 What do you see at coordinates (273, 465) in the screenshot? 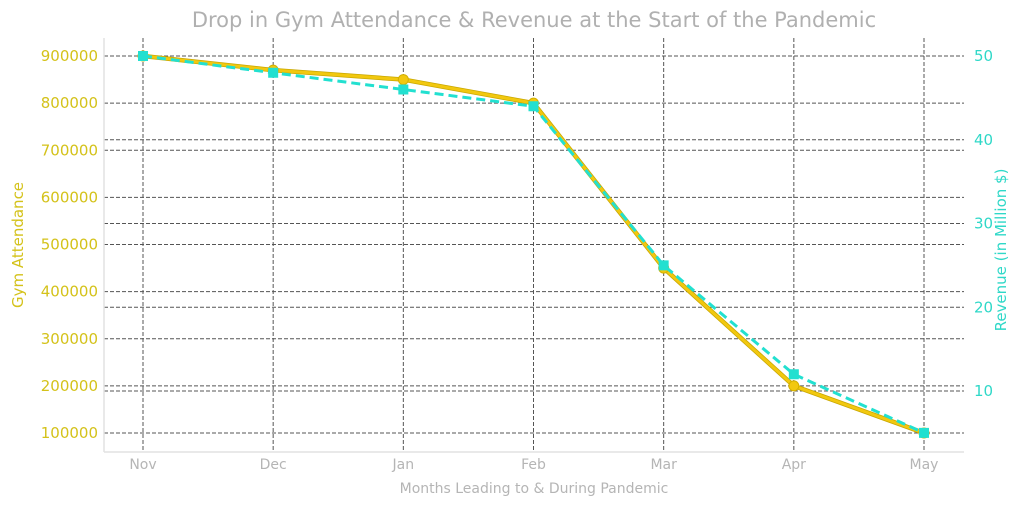
I see `x-tick-label: Dec` at bounding box center [273, 465].